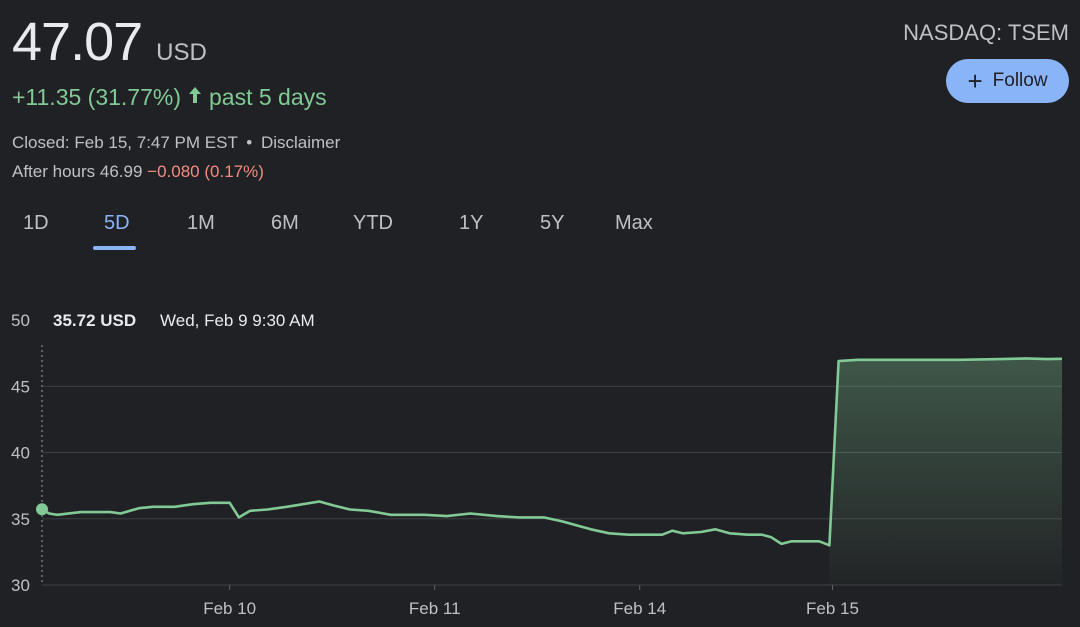  Describe the element at coordinates (986, 32) in the screenshot. I see `ticker-symbol: NASDAQ: TSEM` at that location.